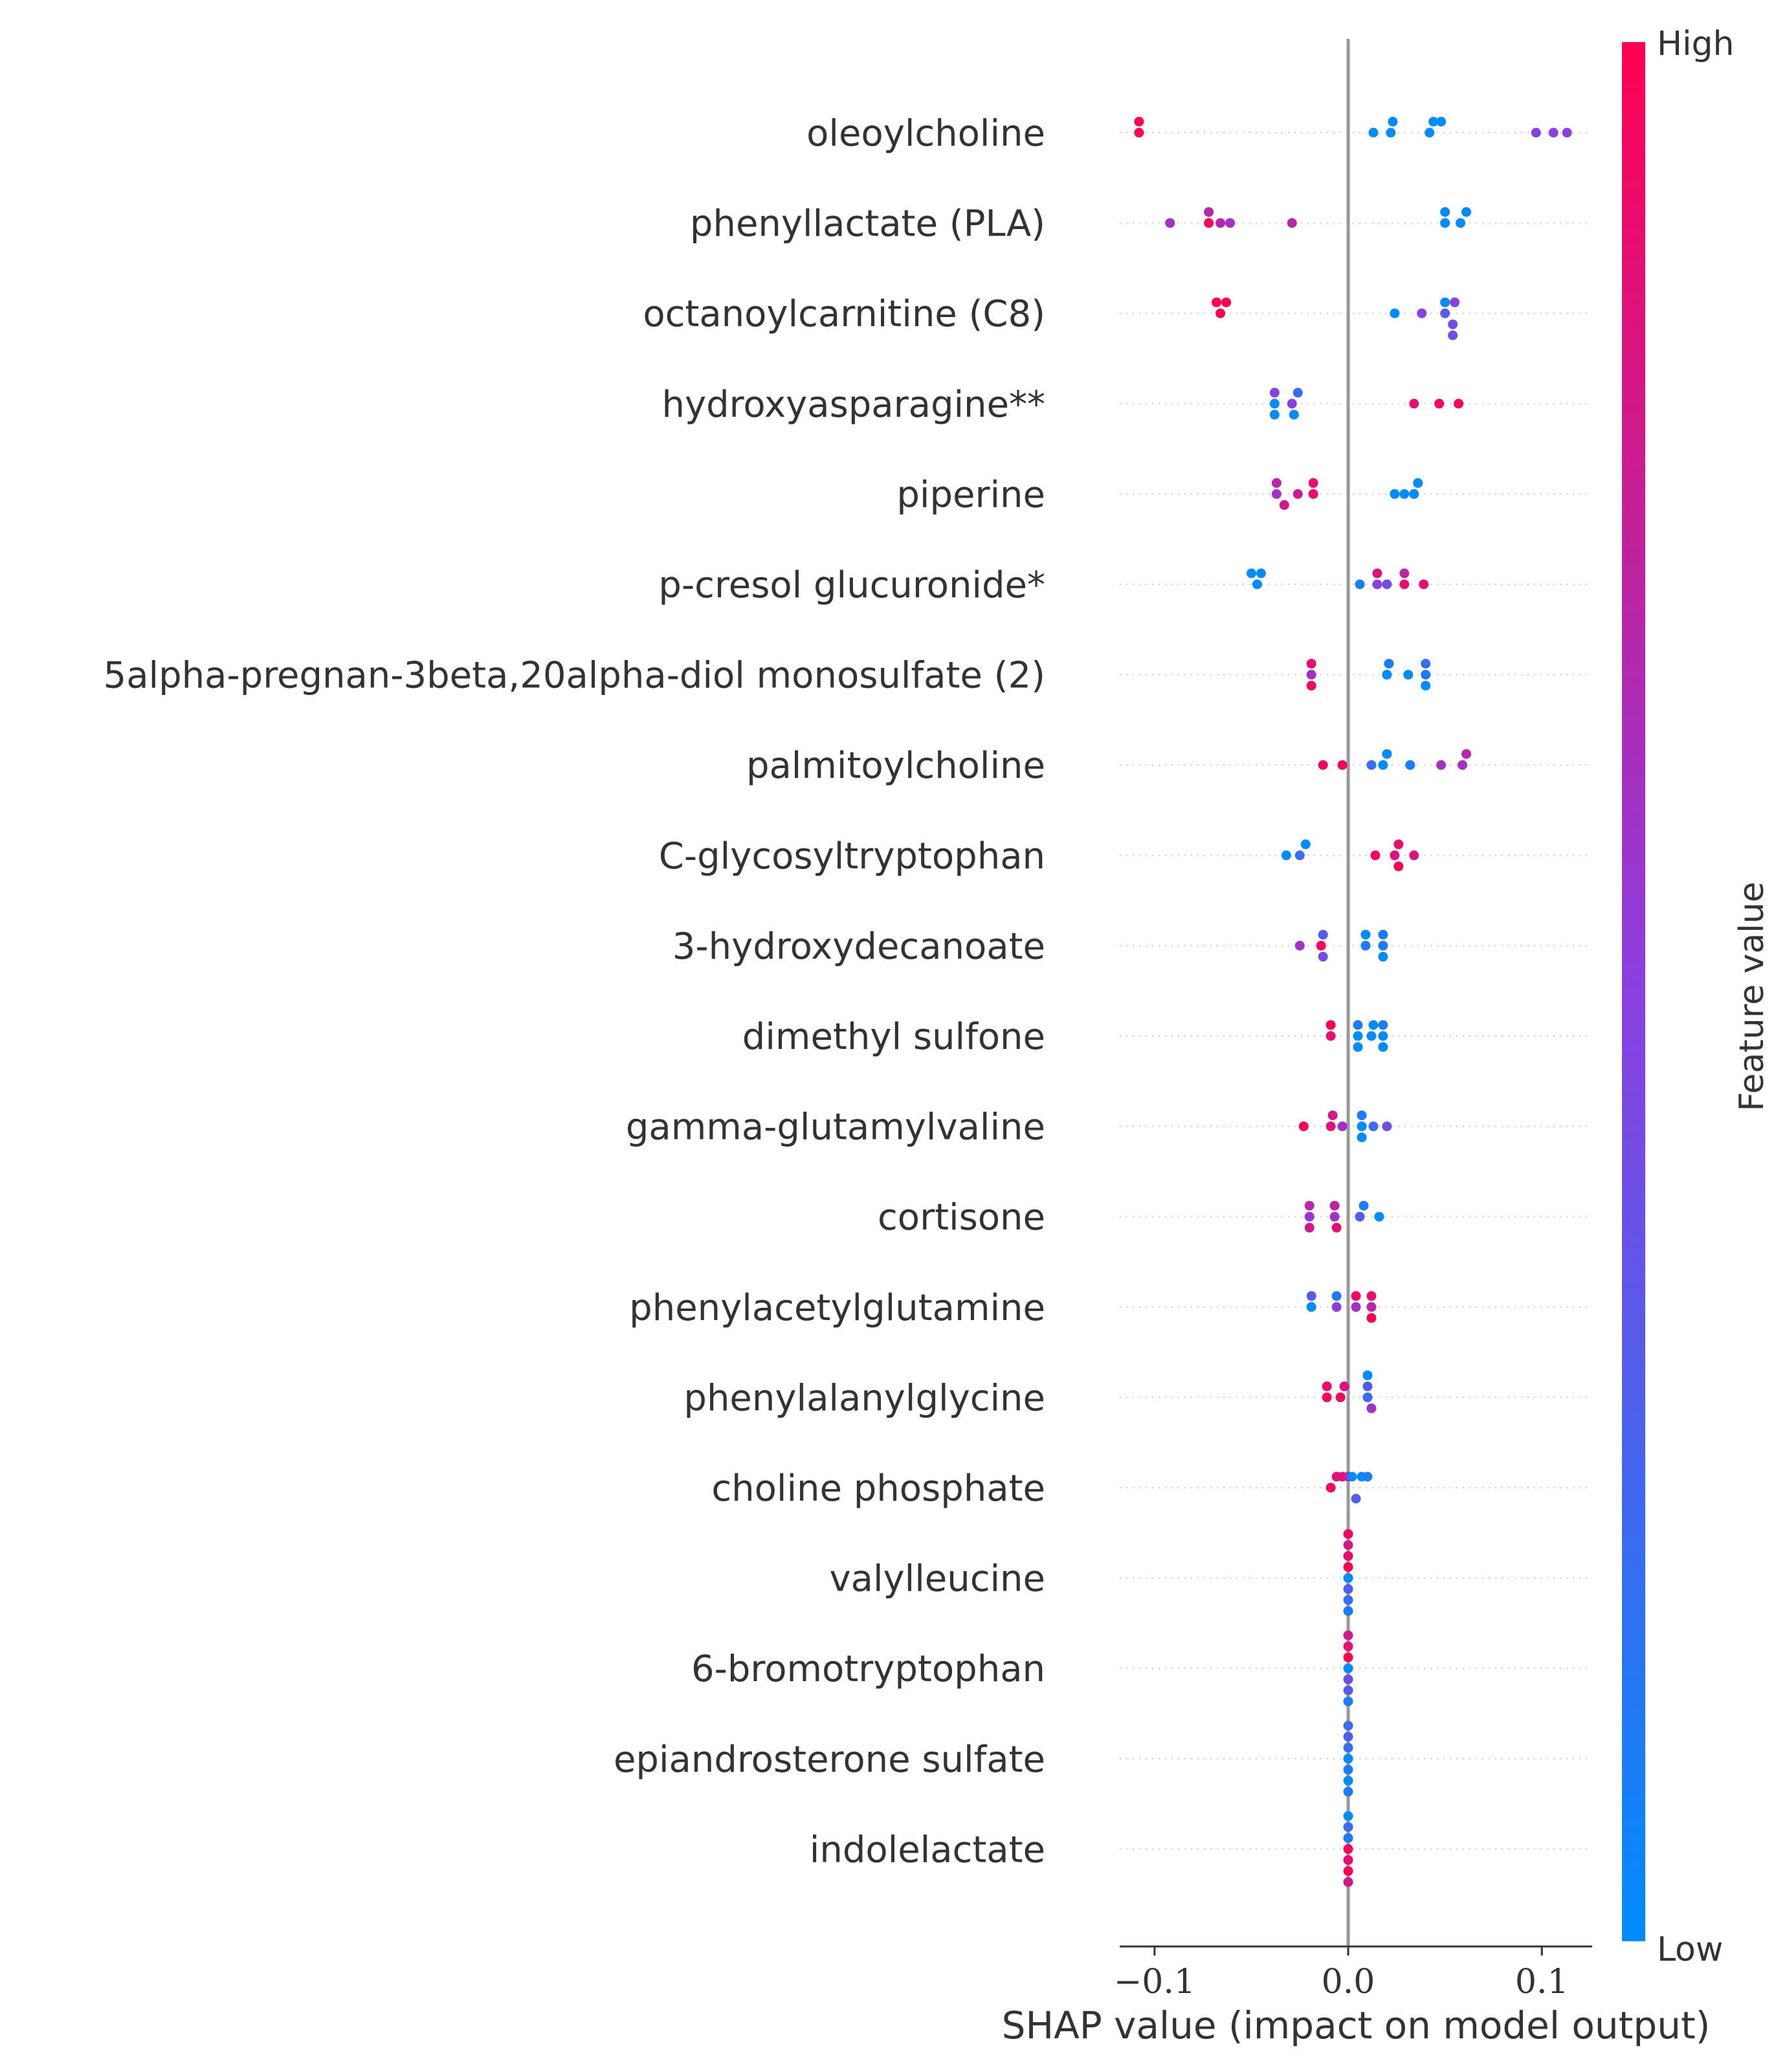 The image size is (1787, 2072). What do you see at coordinates (835, 1128) in the screenshot?
I see `feature-label: gamma-glutamylvaline` at bounding box center [835, 1128].